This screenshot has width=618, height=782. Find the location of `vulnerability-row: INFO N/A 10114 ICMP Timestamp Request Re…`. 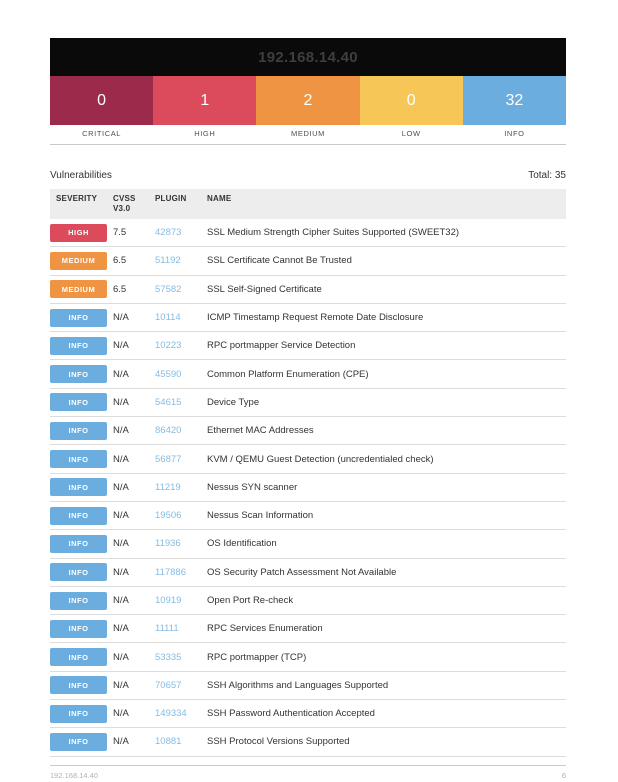

vulnerability-row: INFO N/A 10114 ICMP Timestamp Request Re… is located at coordinates (308, 316).